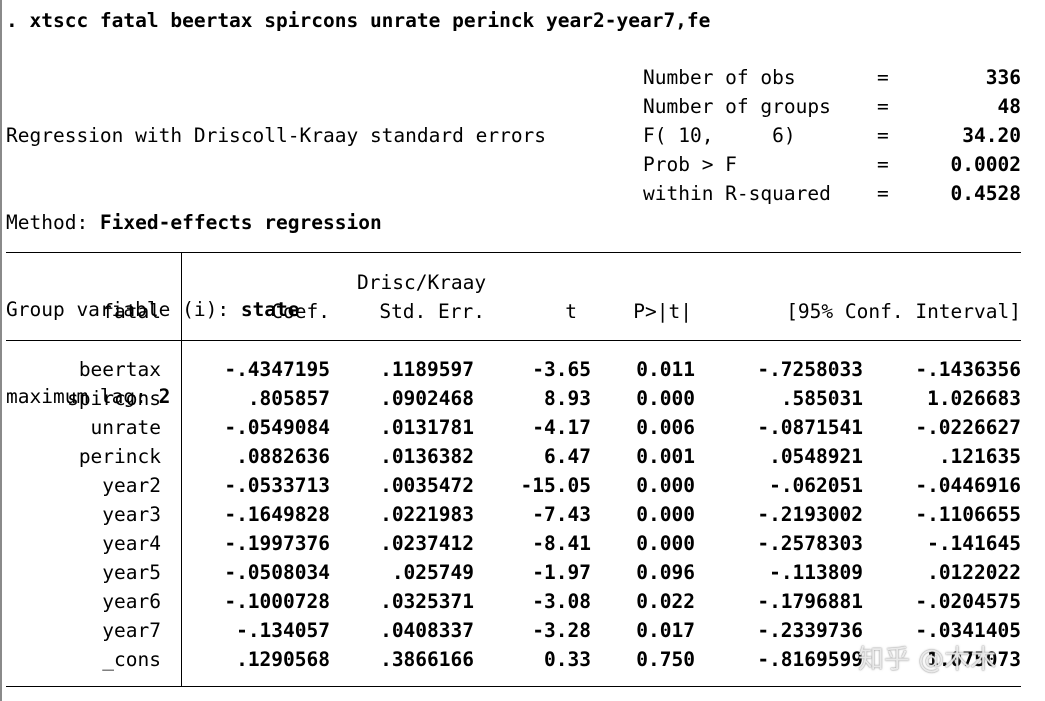 The height and width of the screenshot is (701, 1045). What do you see at coordinates (119, 369) in the screenshot?
I see `table-cell-variable: beertax` at bounding box center [119, 369].